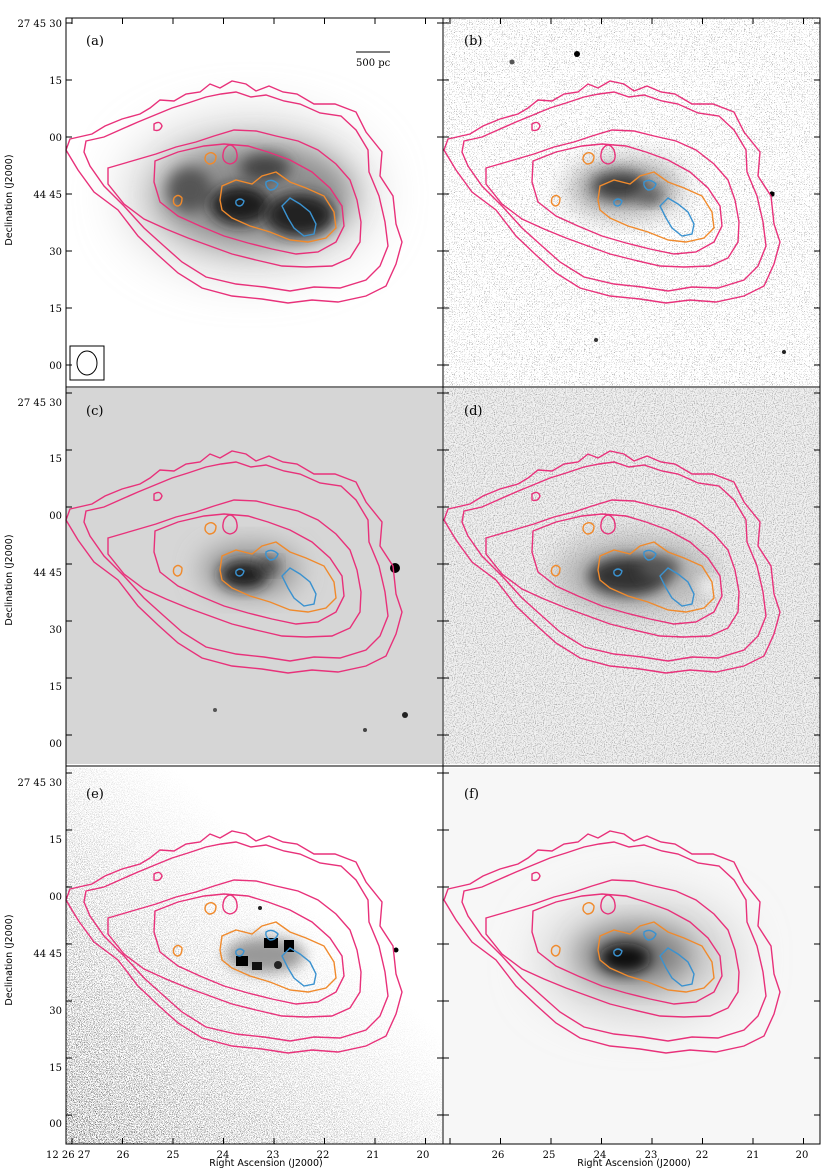  Describe the element at coordinates (640, 958) in the screenshot. I see `emission-map-f` at that location.